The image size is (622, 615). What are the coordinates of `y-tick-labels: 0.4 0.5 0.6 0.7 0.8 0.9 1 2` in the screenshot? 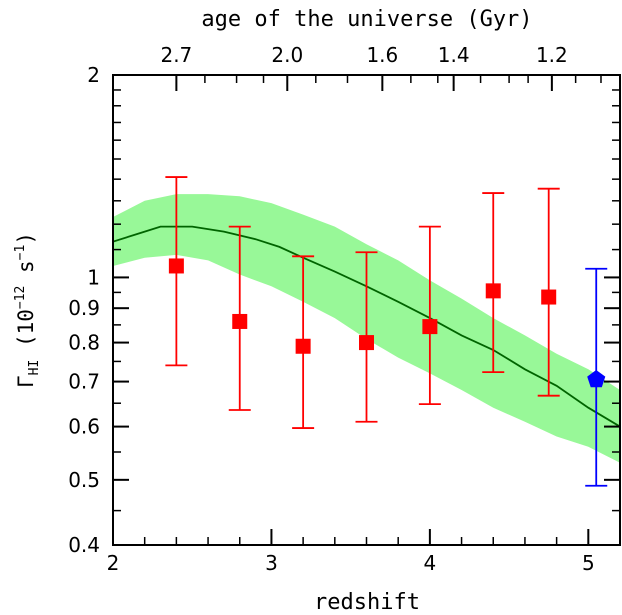 It's located at (84, 310).